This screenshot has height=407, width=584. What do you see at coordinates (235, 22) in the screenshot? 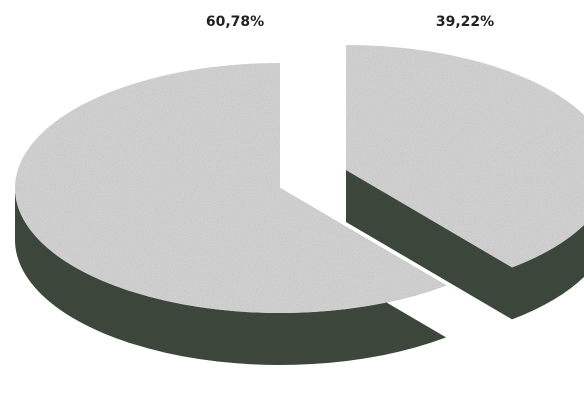
I see `pie-slice-large-label: 60,78%` at bounding box center [235, 22].